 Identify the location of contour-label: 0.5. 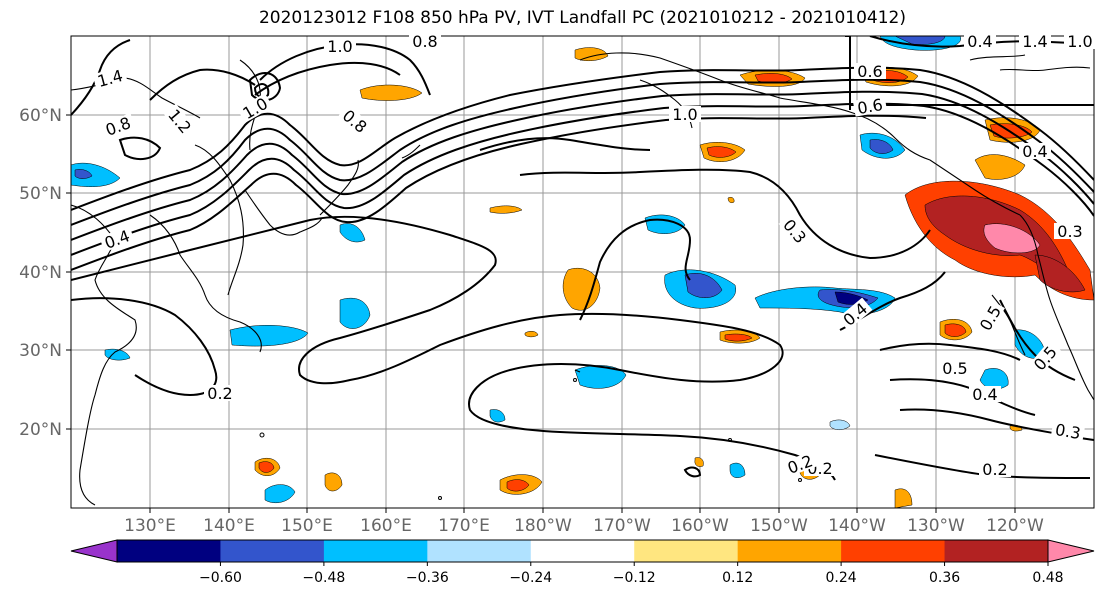
(954, 368).